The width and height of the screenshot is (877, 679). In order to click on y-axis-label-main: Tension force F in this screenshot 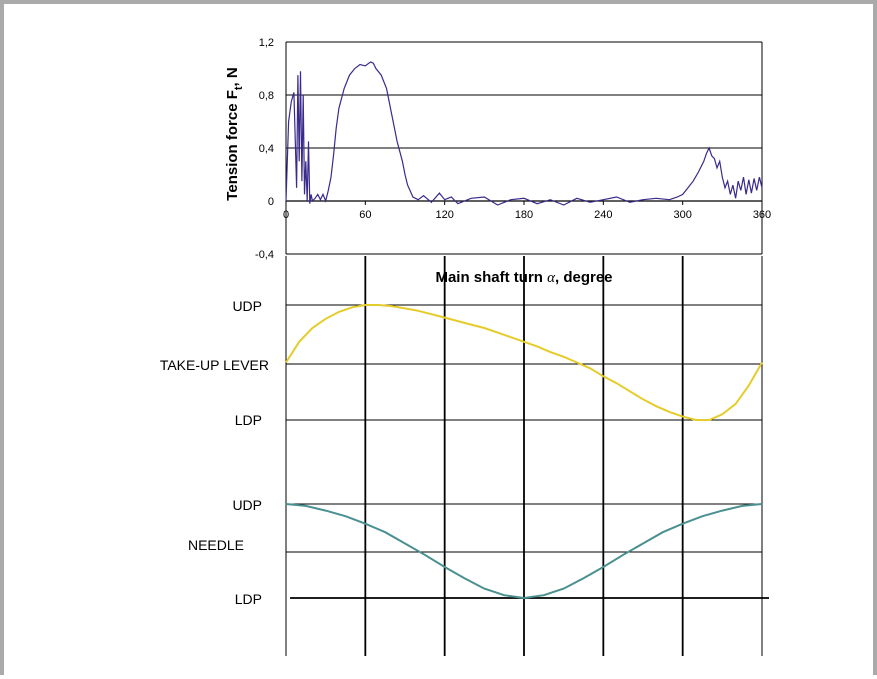, I will do `click(232, 145)`.